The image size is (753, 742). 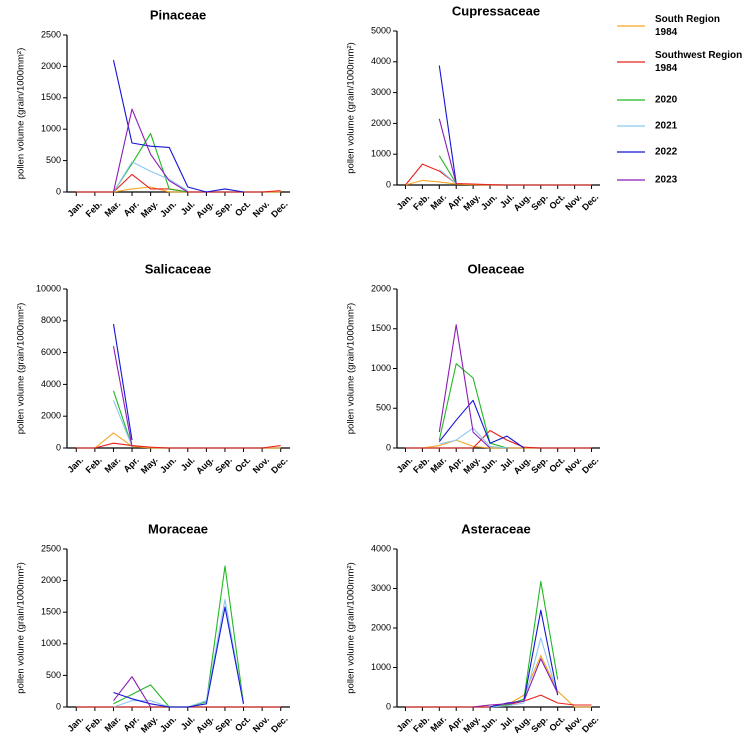 What do you see at coordinates (51, 612) in the screenshot?
I see `y-tick-label: 1500` at bounding box center [51, 612].